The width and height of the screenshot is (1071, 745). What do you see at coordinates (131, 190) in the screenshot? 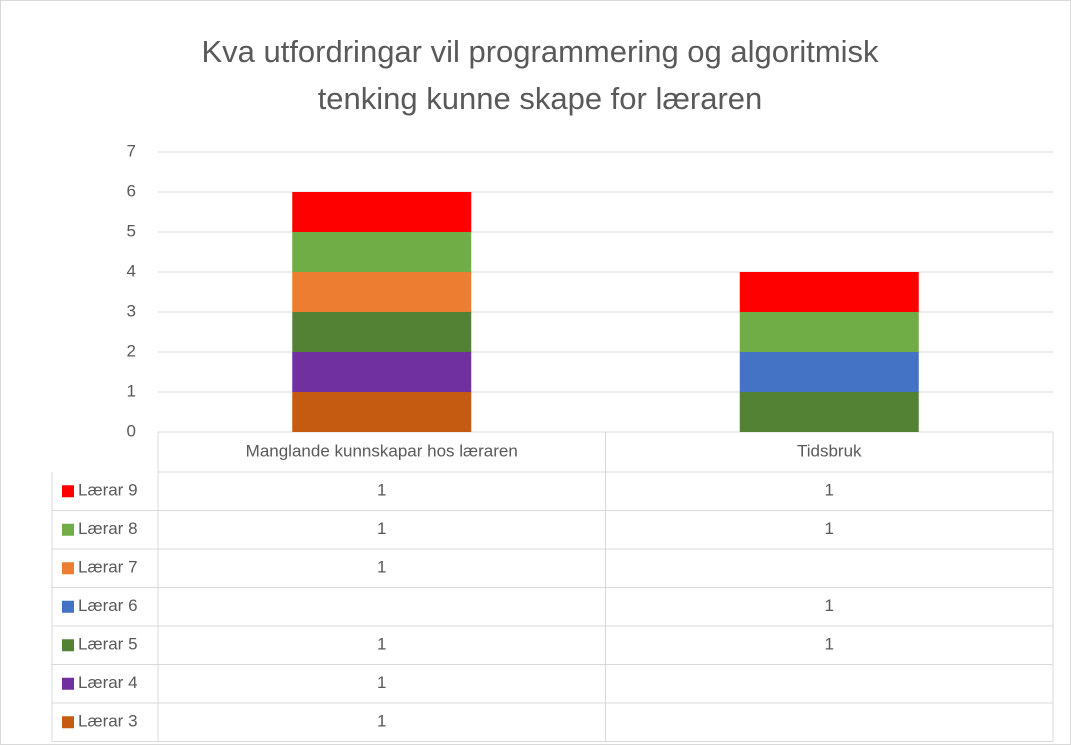
I see `y-tick-label: 6` at bounding box center [131, 190].